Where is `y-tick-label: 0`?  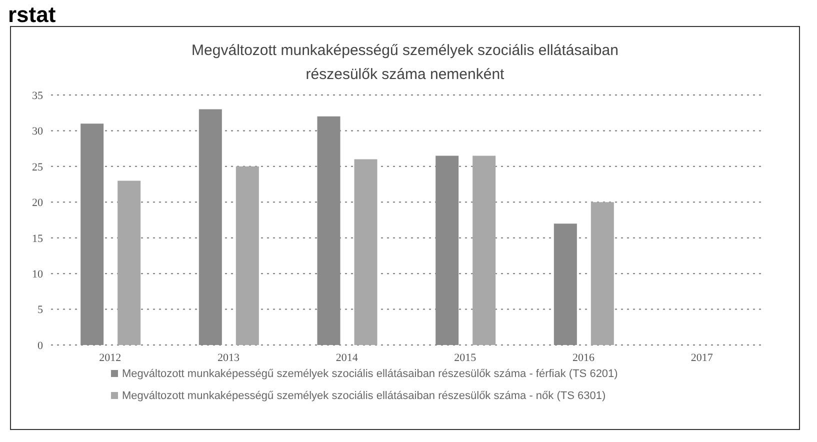 y-tick-label: 0 is located at coordinates (41, 346).